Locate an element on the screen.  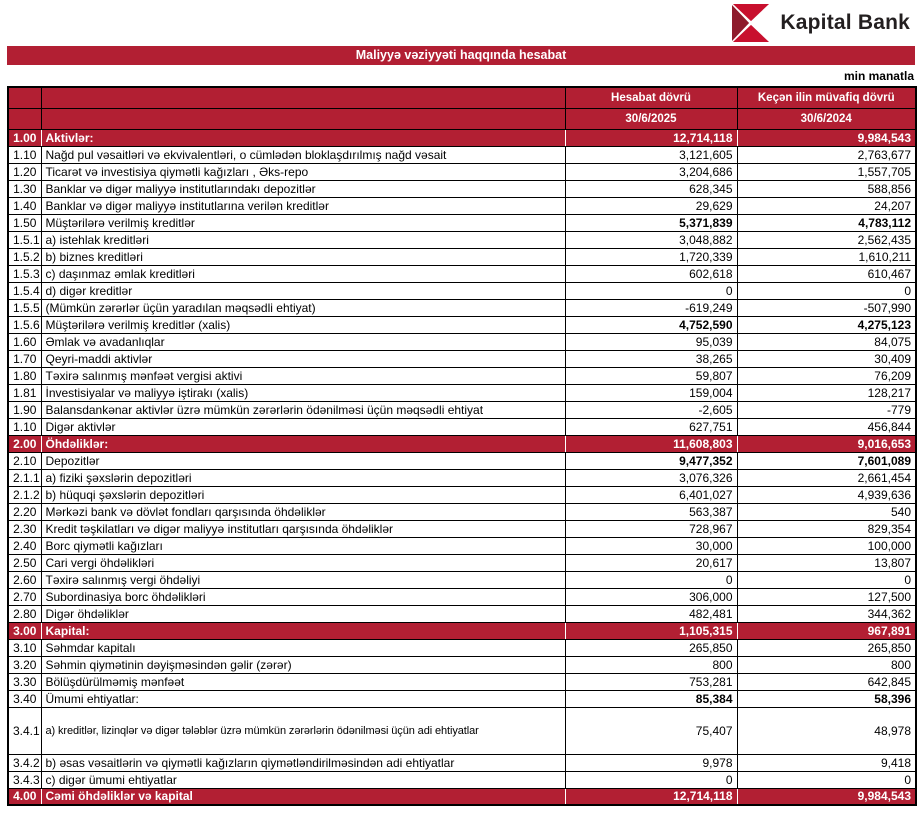
value-current: 1,105,315 is located at coordinates (651, 630).